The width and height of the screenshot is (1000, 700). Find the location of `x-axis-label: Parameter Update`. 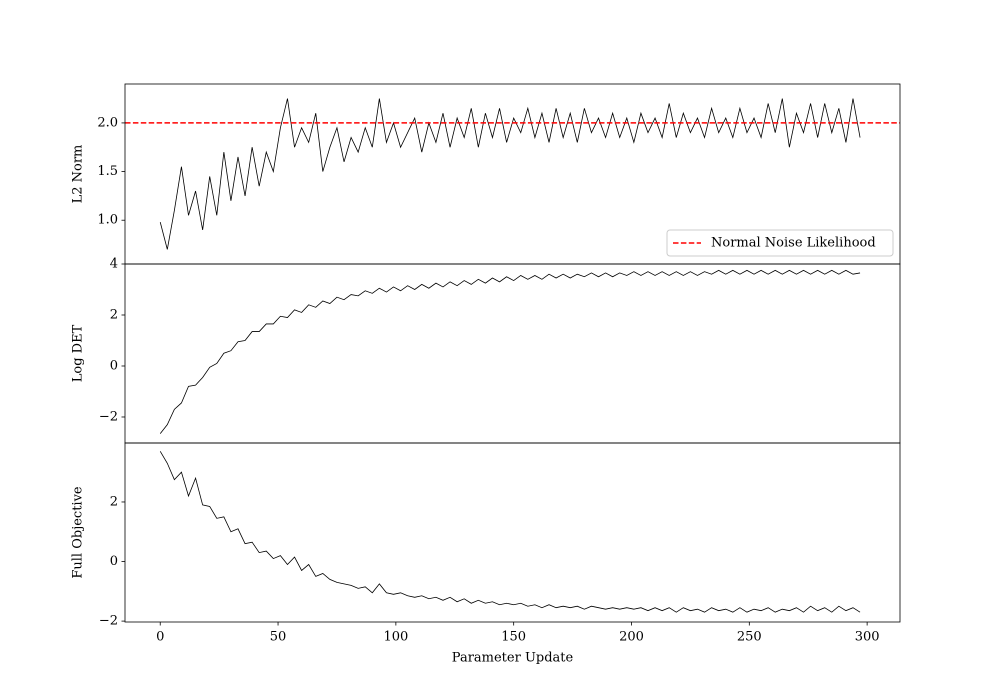

x-axis-label: Parameter Update is located at coordinates (513, 658).